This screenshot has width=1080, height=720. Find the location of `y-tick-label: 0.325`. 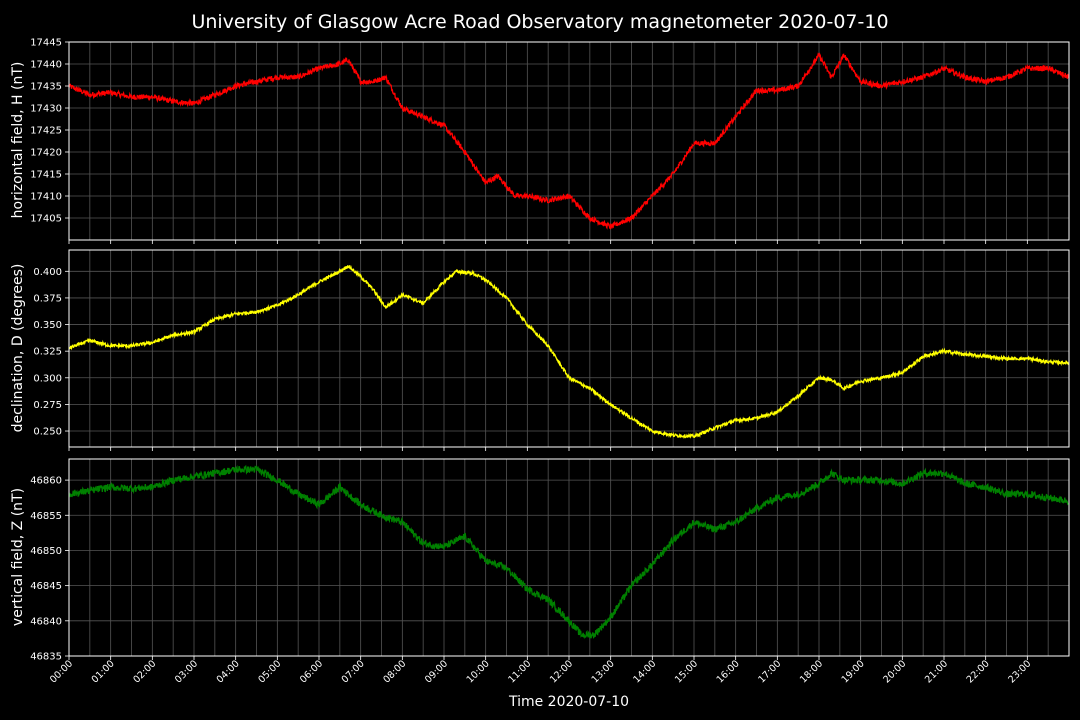

y-tick-label: 0.325 is located at coordinates (47, 352).